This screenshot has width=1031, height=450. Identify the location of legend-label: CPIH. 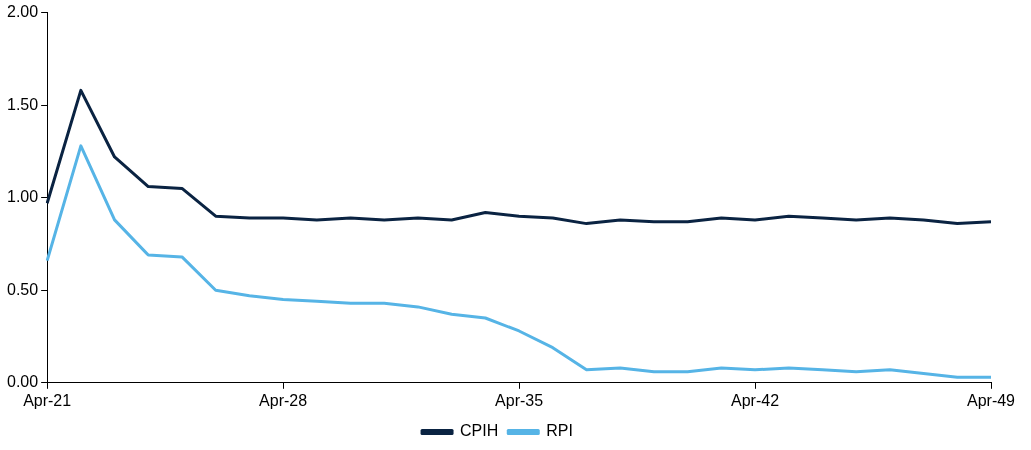
(479, 431).